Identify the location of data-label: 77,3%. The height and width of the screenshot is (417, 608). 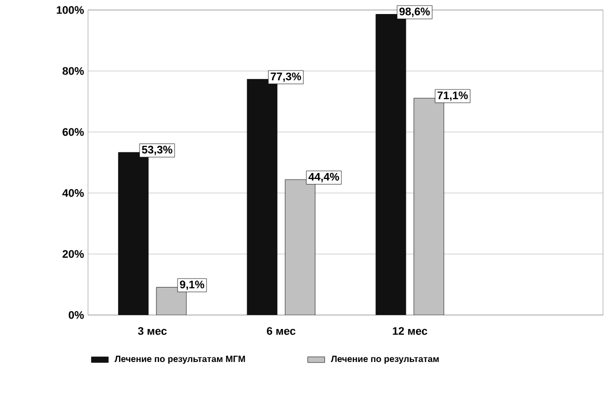
(286, 77).